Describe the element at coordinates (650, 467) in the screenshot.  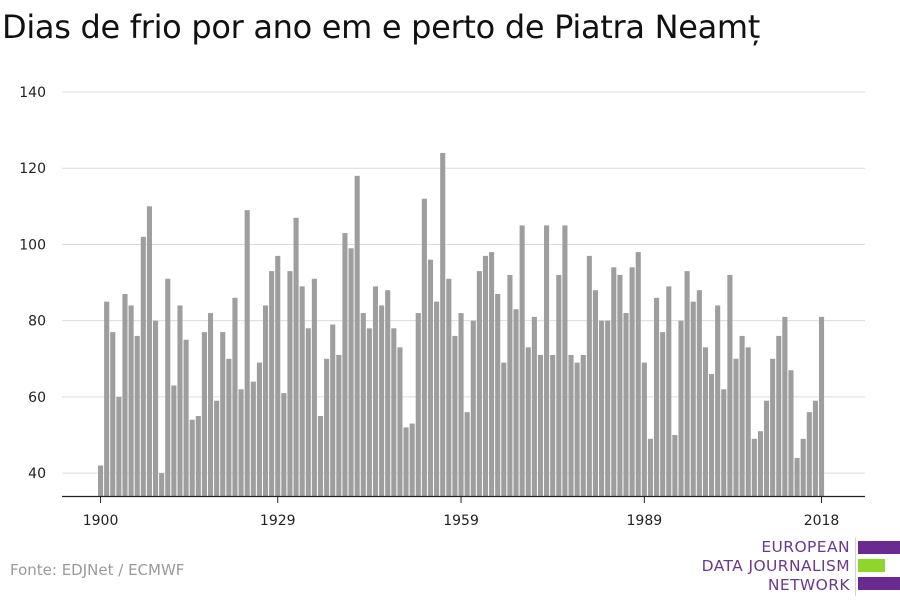
I see `bar-1990` at that location.